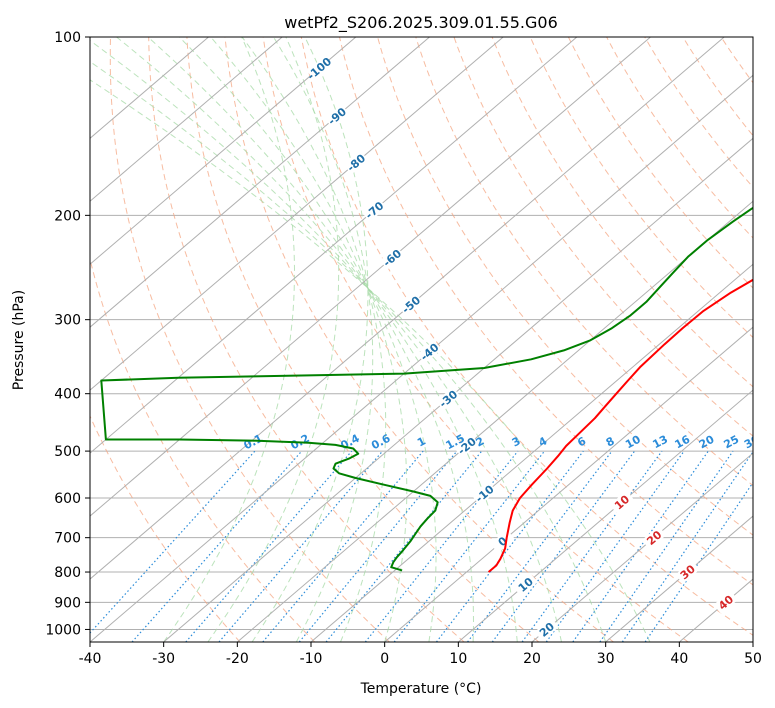 The width and height of the screenshot is (775, 708). What do you see at coordinates (163, 659) in the screenshot?
I see `x-tick-label: -30` at bounding box center [163, 659].